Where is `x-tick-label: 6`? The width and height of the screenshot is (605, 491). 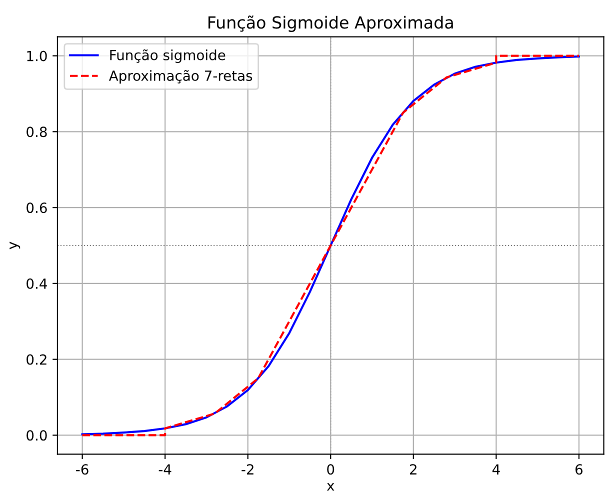 x-tick-label: 6 is located at coordinates (579, 469).